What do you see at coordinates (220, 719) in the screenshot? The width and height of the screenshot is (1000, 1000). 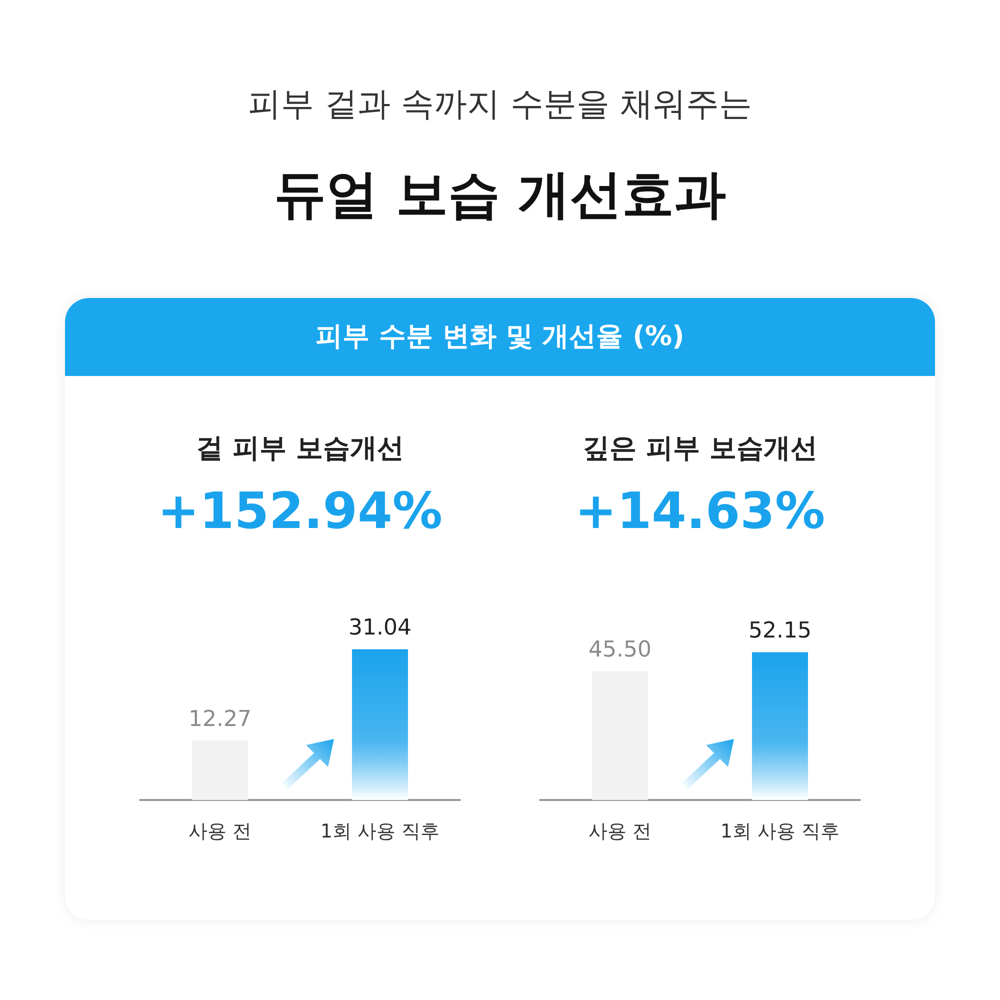 I see `data-label: 12.27` at bounding box center [220, 719].